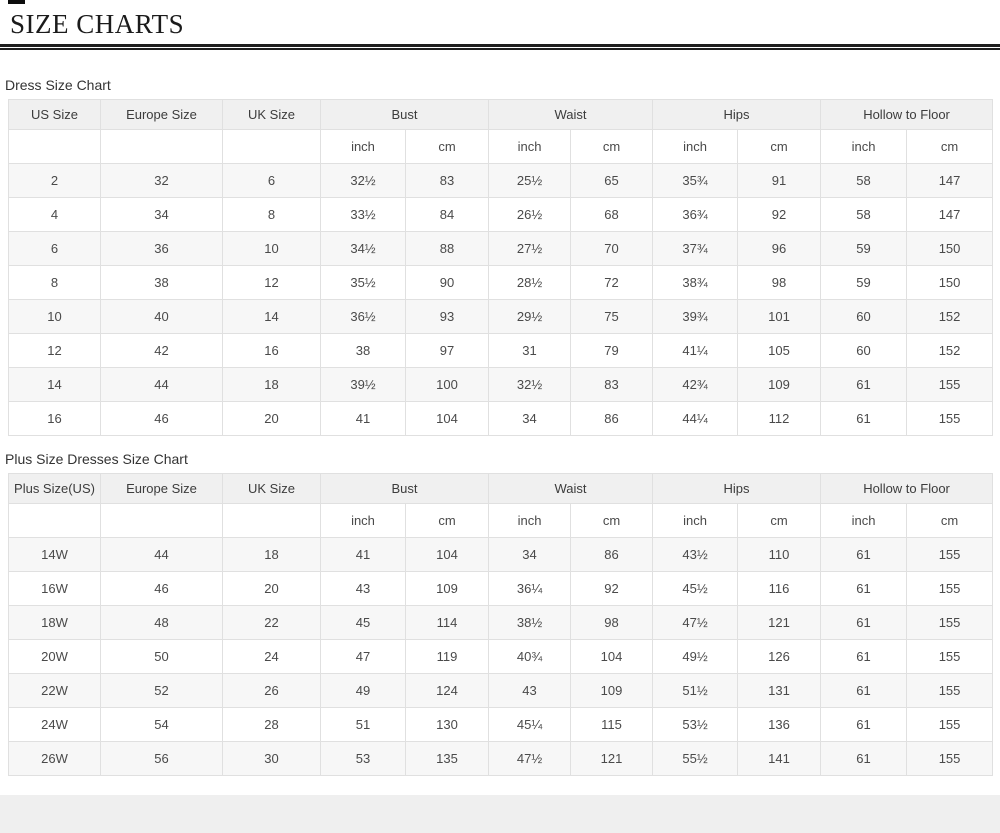  Describe the element at coordinates (779, 214) in the screenshot. I see `table-cell: 92` at that location.